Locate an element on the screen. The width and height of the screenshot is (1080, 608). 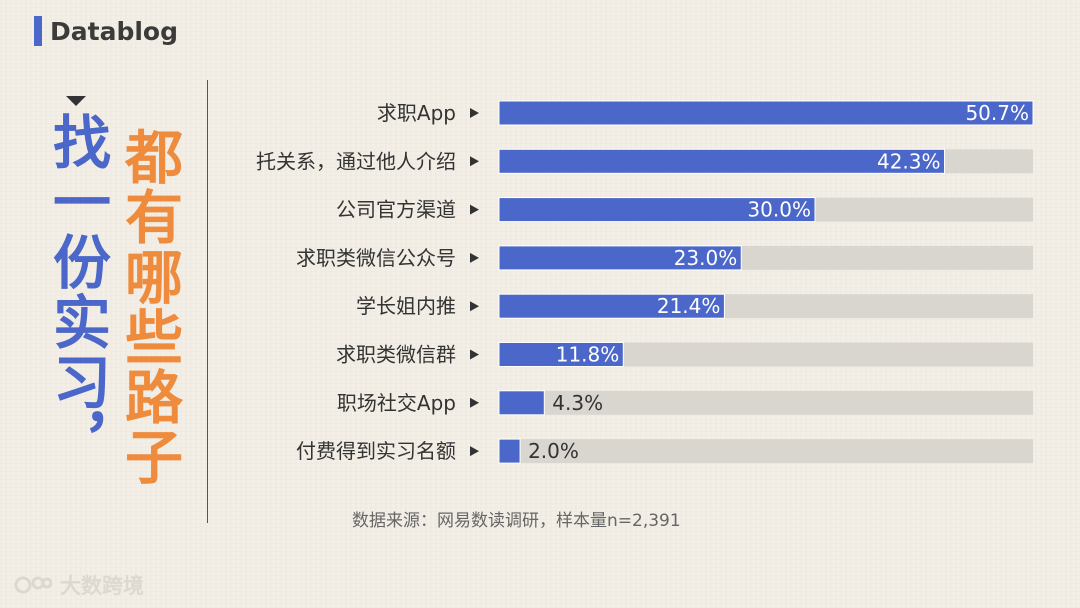
value-label: 2.0% is located at coordinates (553, 451).